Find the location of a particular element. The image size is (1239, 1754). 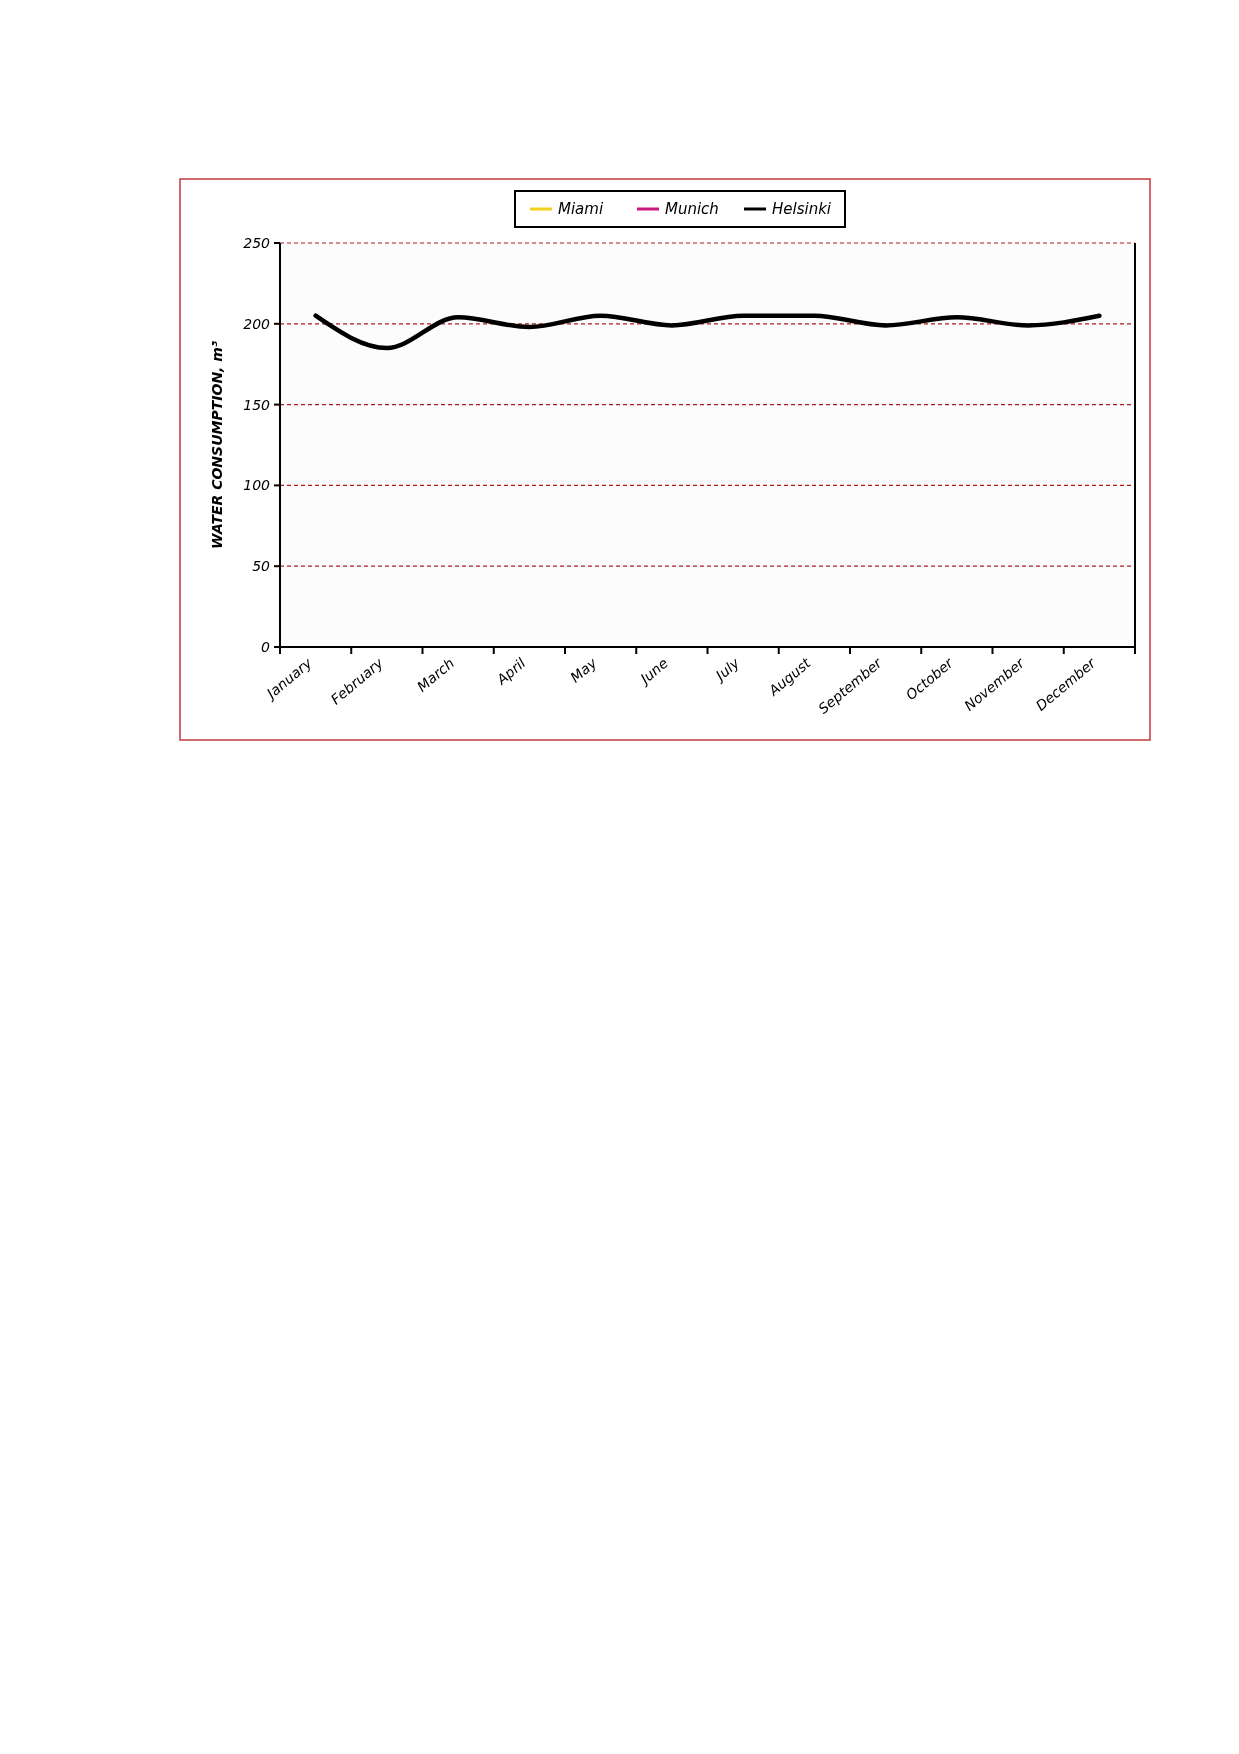

y-tick-label: 100 is located at coordinates (257, 485).